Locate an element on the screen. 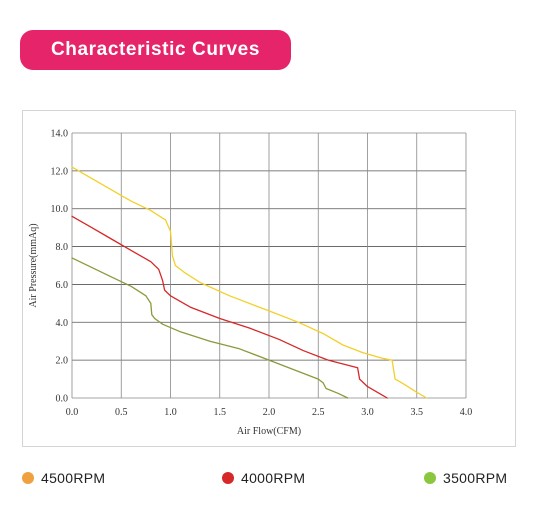 Image resolution: width=541 pixels, height=524 pixels. title-banner: Characteristic Curves is located at coordinates (155, 50).